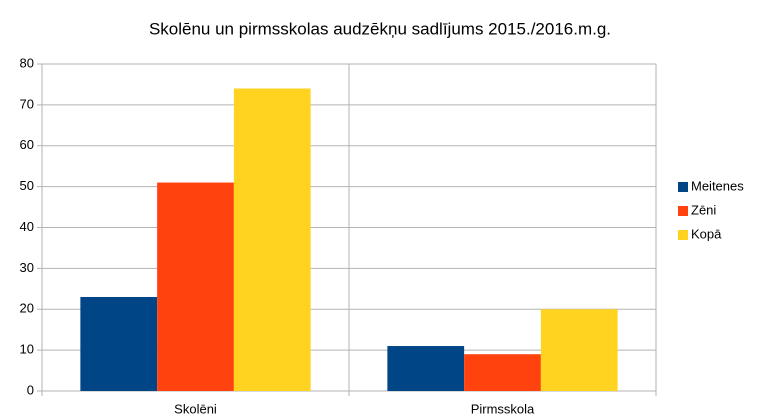 Image resolution: width=761 pixels, height=419 pixels. What do you see at coordinates (30, 389) in the screenshot?
I see `y-tick-label: 0` at bounding box center [30, 389].